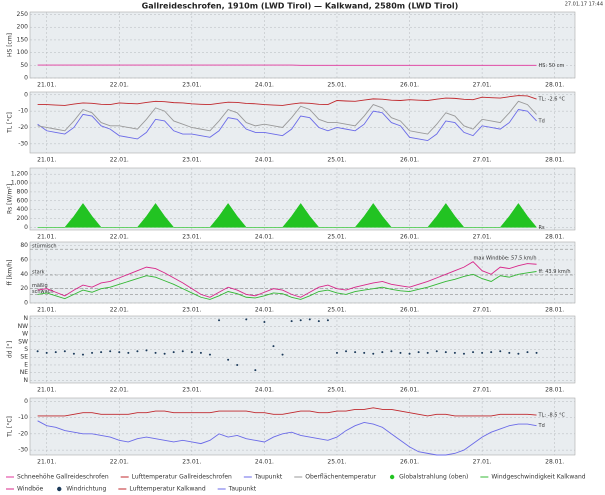 This screenshot has width=605, height=495. I want to click on y-tick-label: -30, so click(23, 143).